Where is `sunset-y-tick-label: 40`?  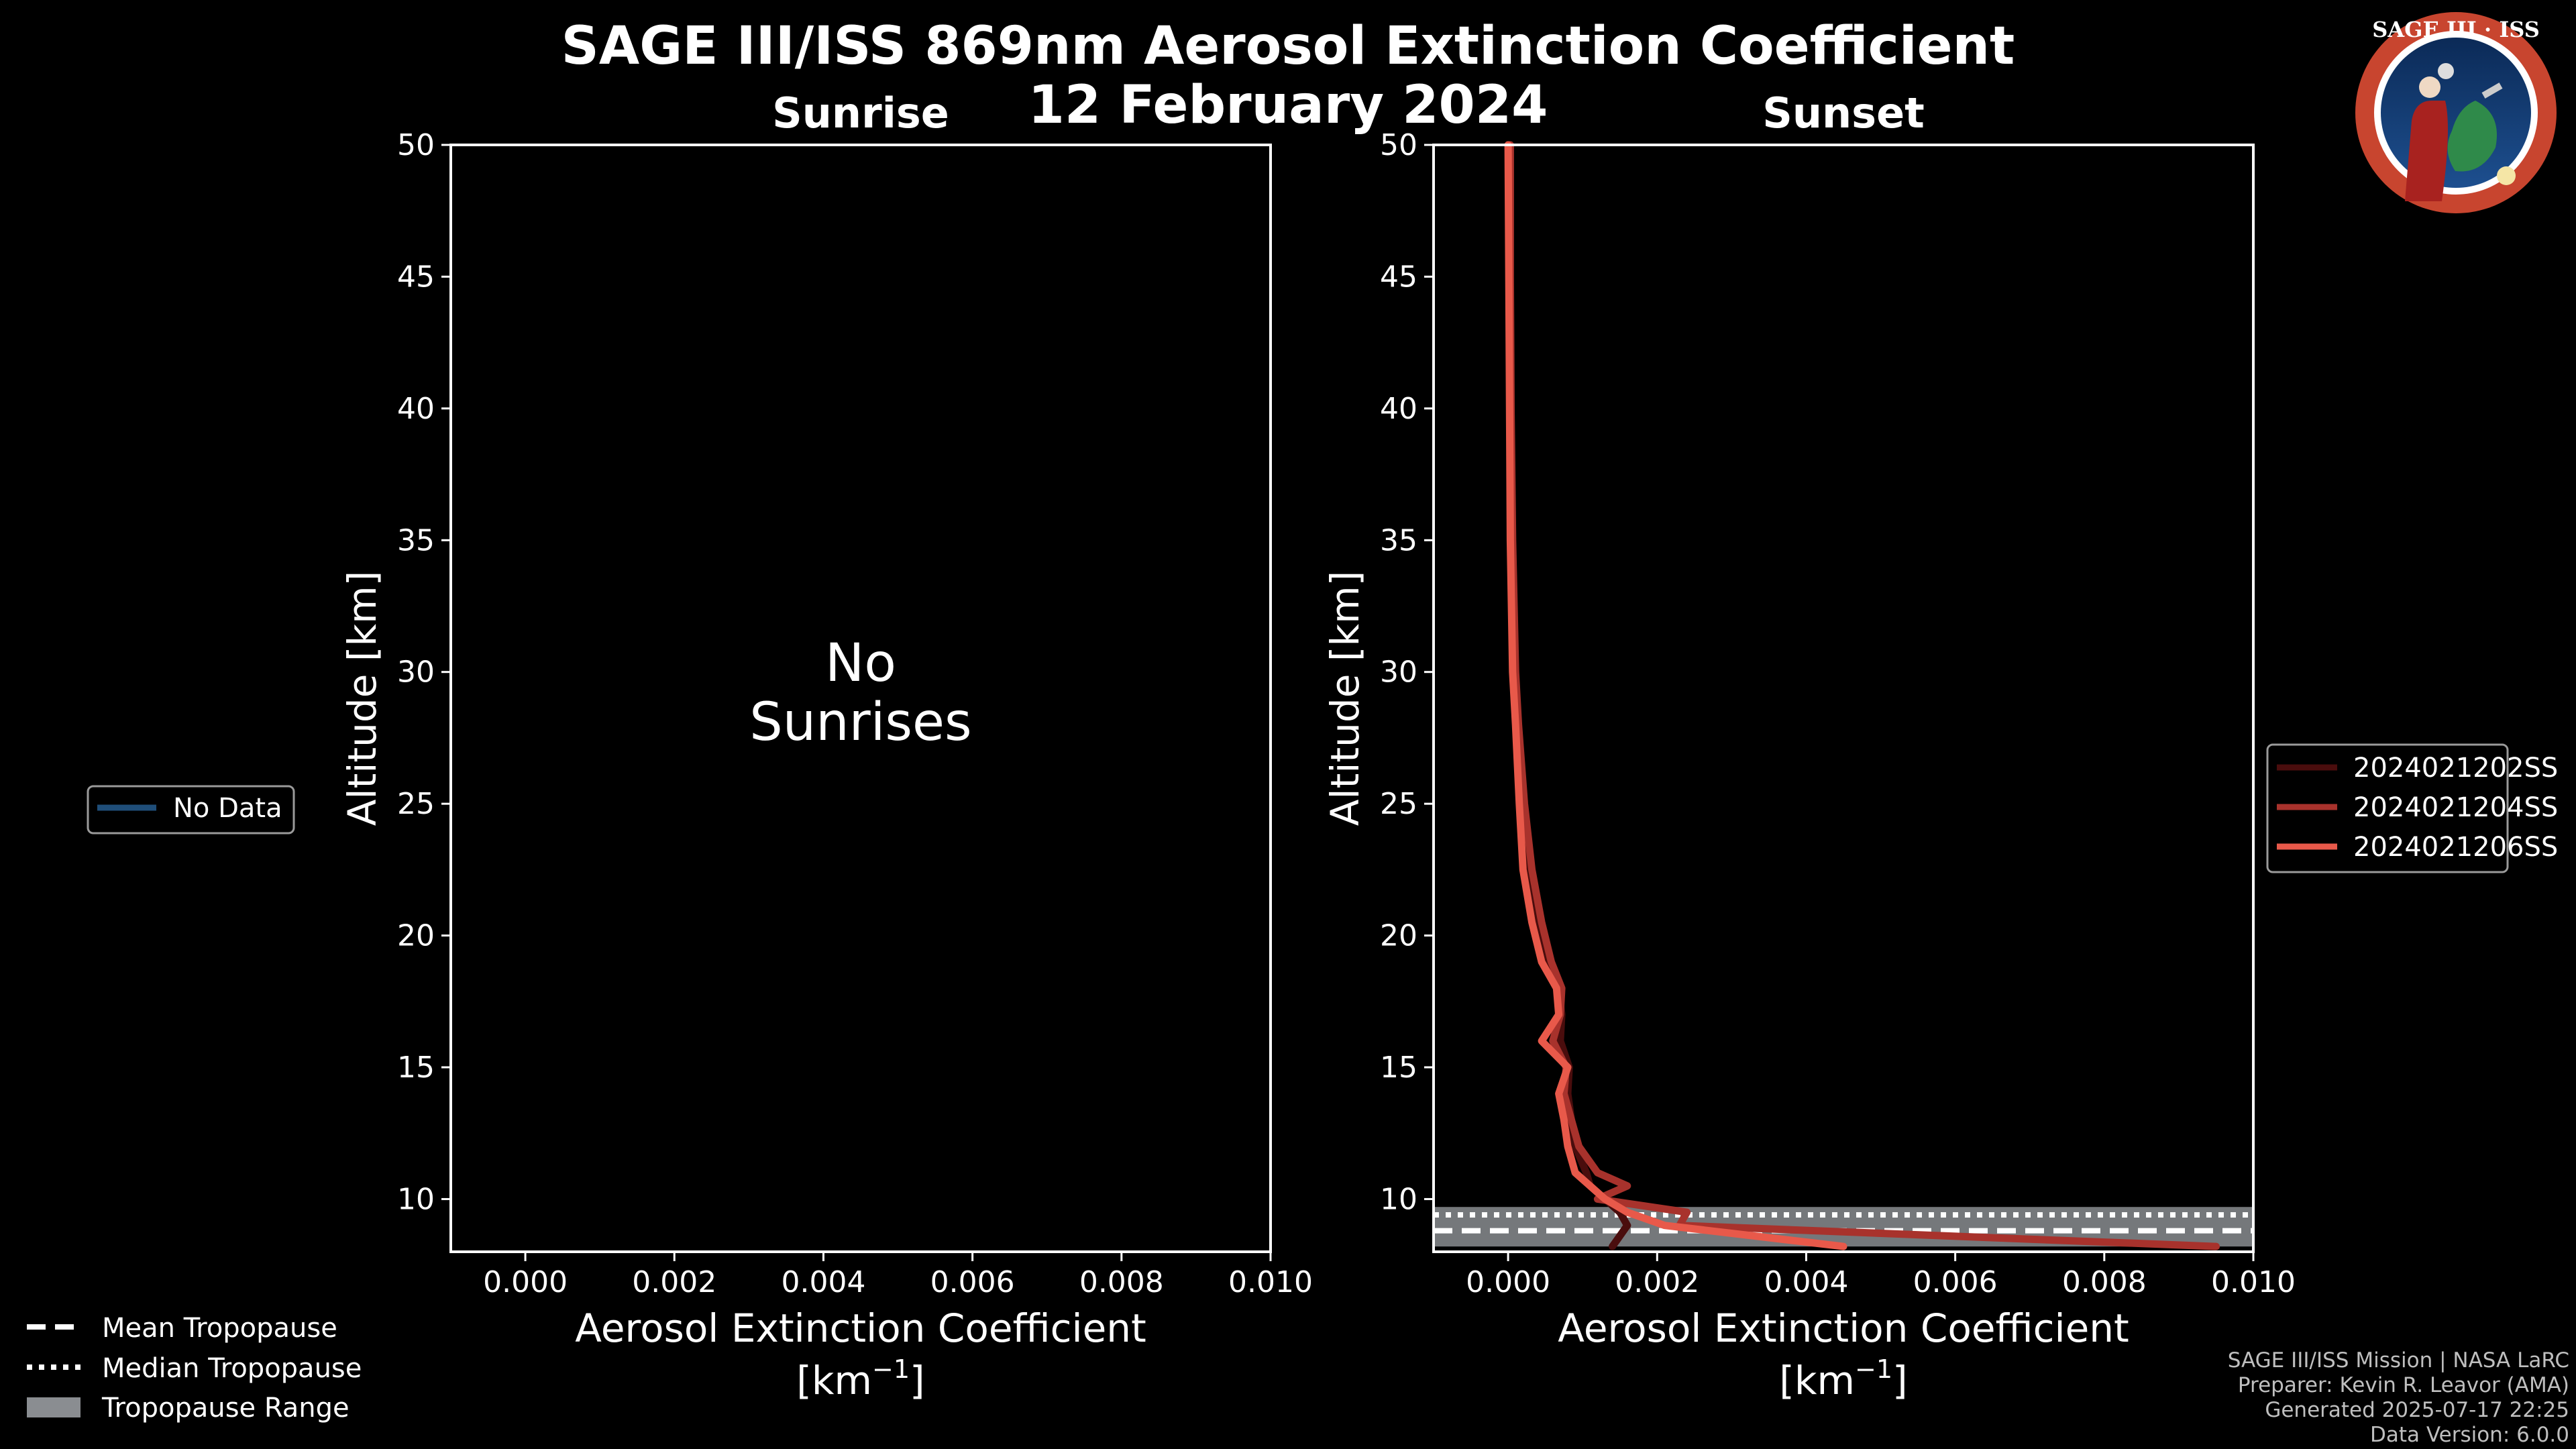 sunset-y-tick-label: 40 is located at coordinates (1398, 409).